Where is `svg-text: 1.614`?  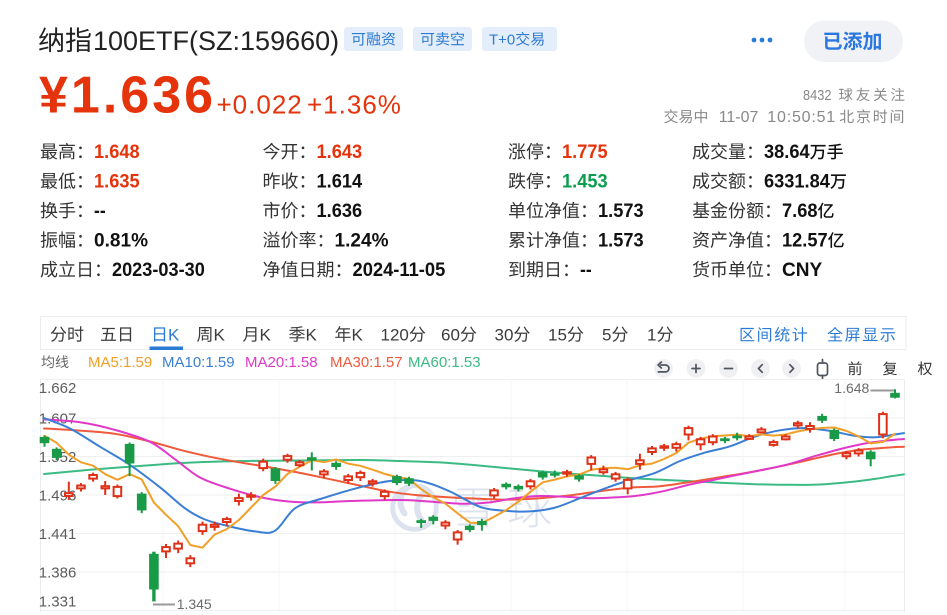 svg-text: 1.614 is located at coordinates (340, 182).